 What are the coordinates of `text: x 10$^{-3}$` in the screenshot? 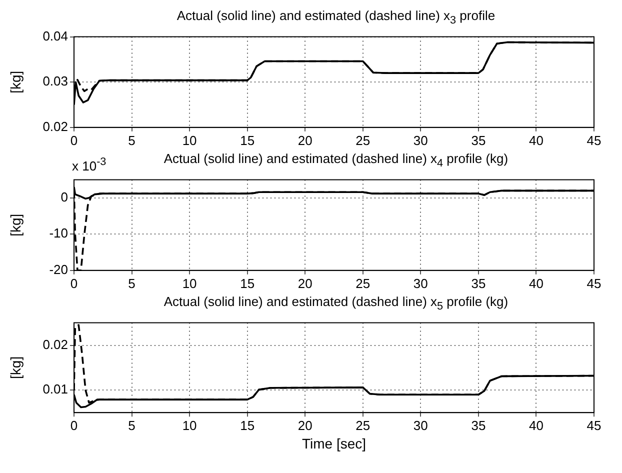 It's located at (89, 165).